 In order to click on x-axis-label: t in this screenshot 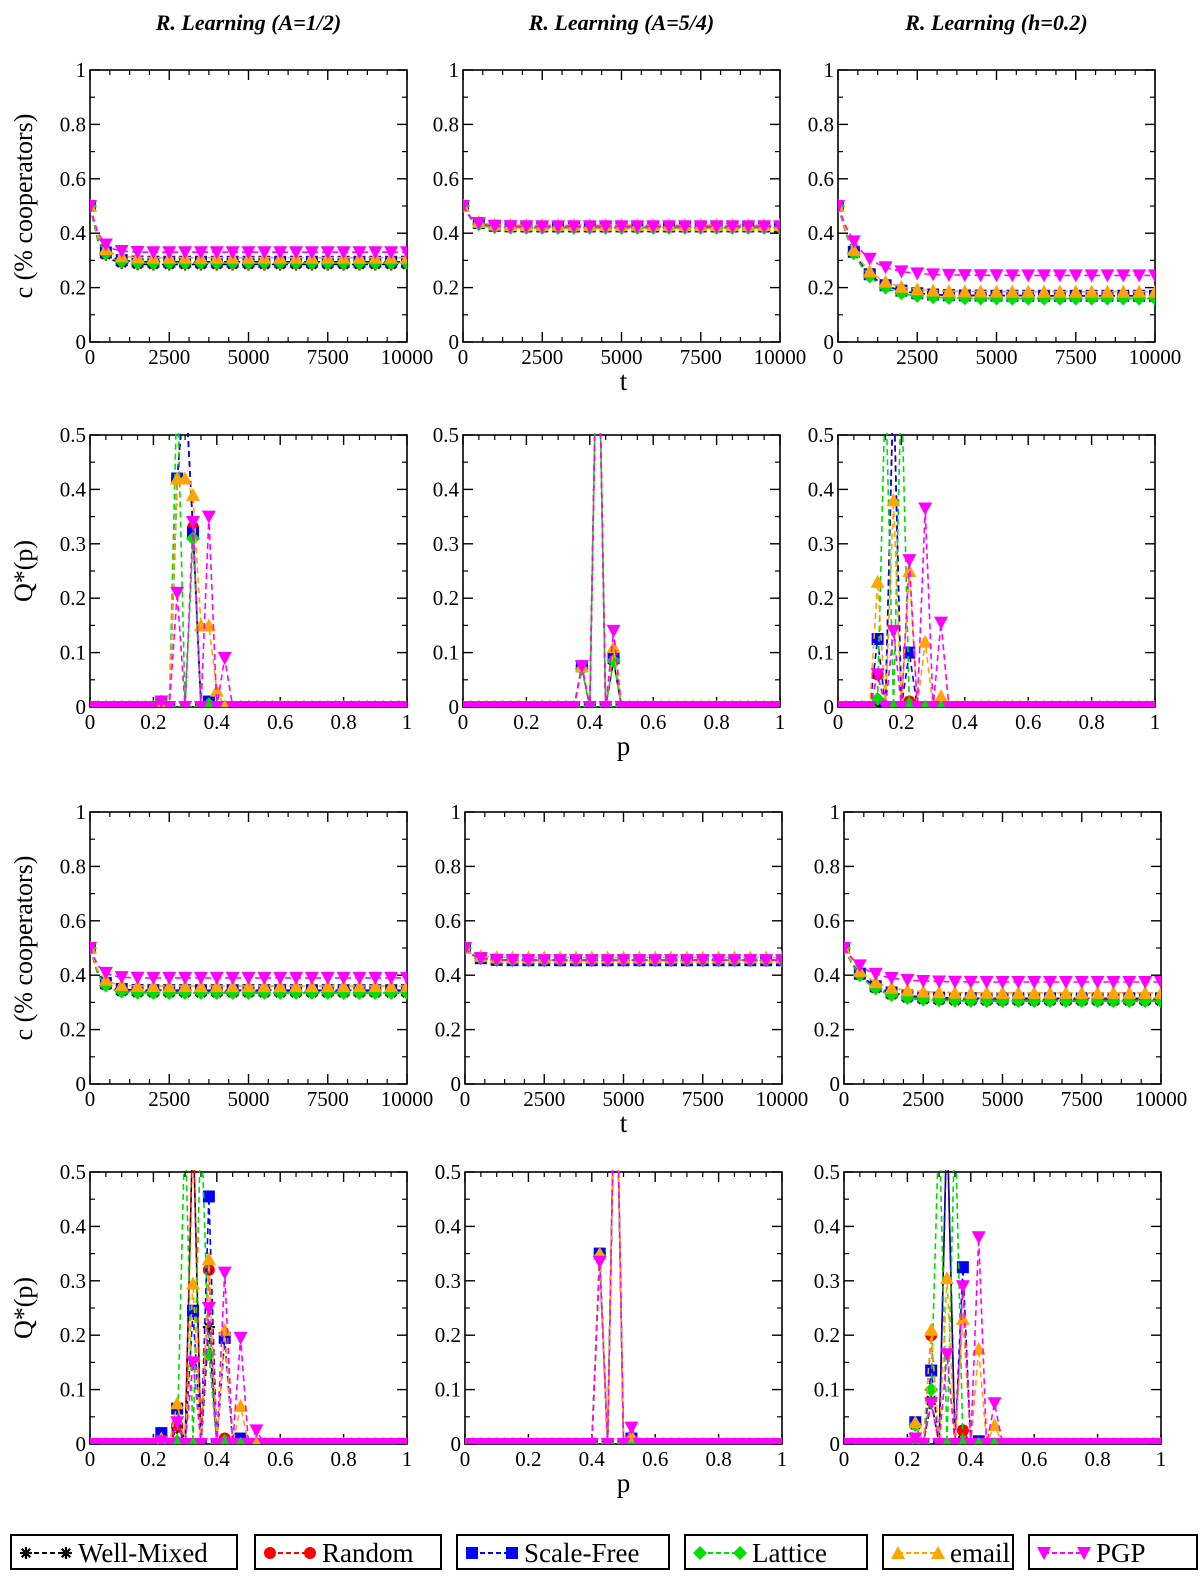, I will do `click(624, 1123)`.